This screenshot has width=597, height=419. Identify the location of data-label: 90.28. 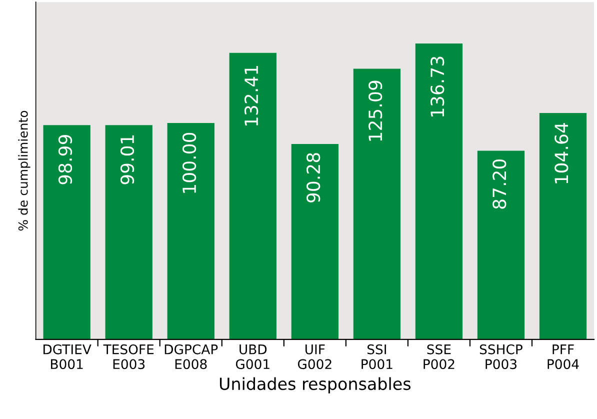
(313, 177).